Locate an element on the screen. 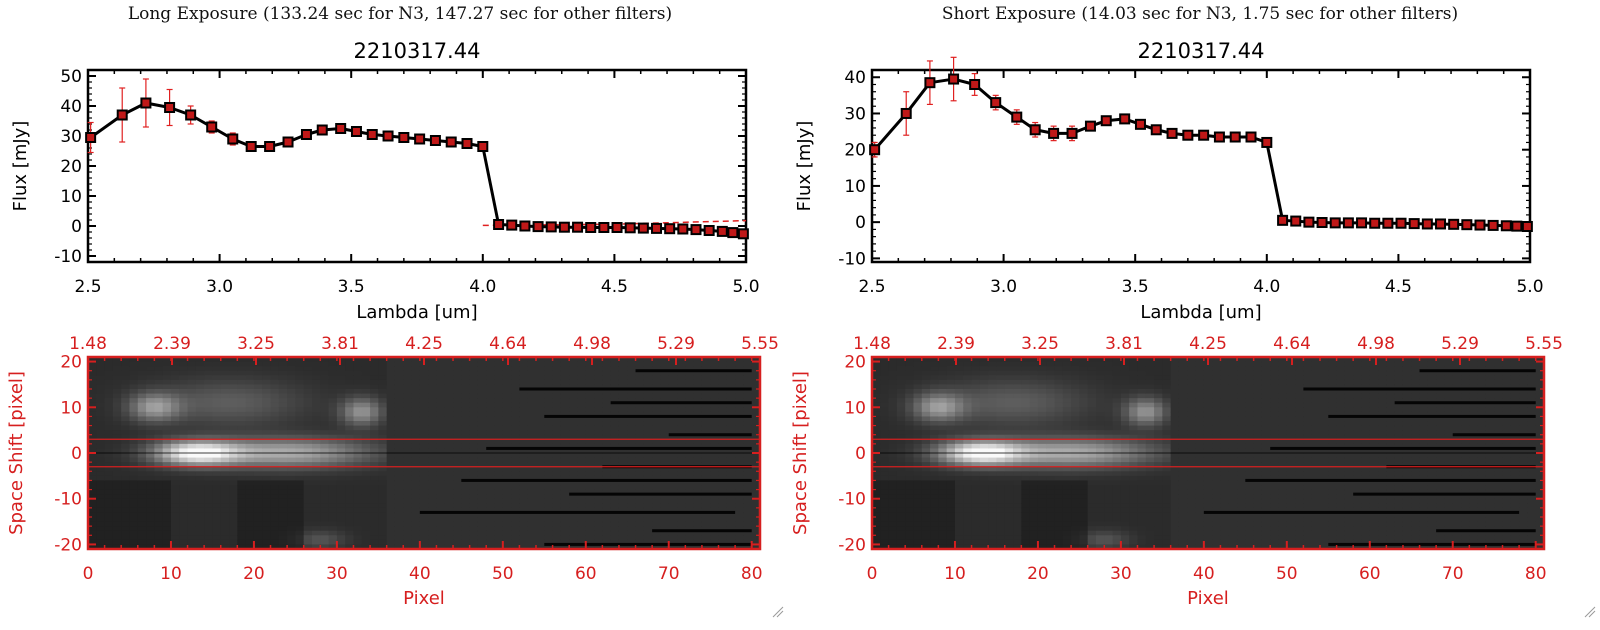  wavelength-tick-label: 4.25 is located at coordinates (424, 344).